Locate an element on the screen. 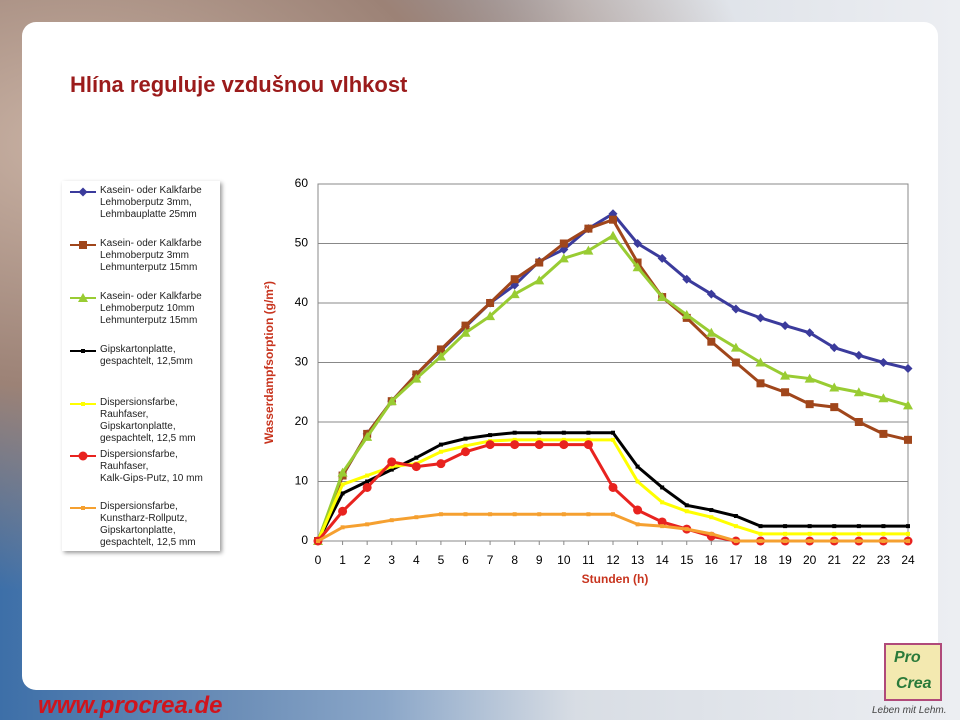 The height and width of the screenshot is (720, 960). y-tick-label: 0 is located at coordinates (304, 540).